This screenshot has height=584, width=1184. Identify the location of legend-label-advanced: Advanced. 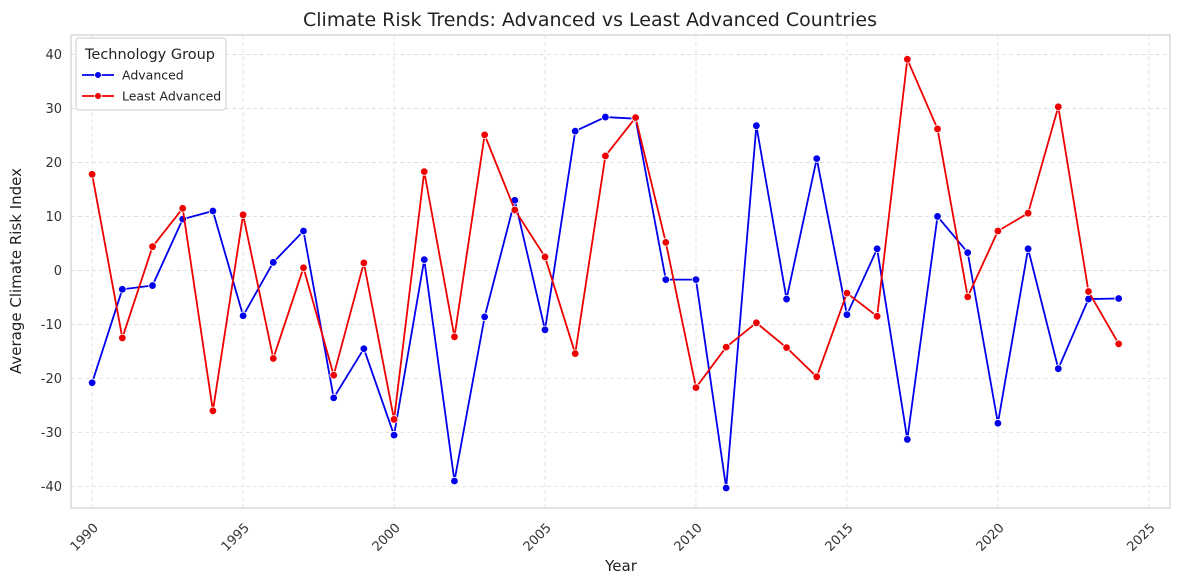
(153, 75).